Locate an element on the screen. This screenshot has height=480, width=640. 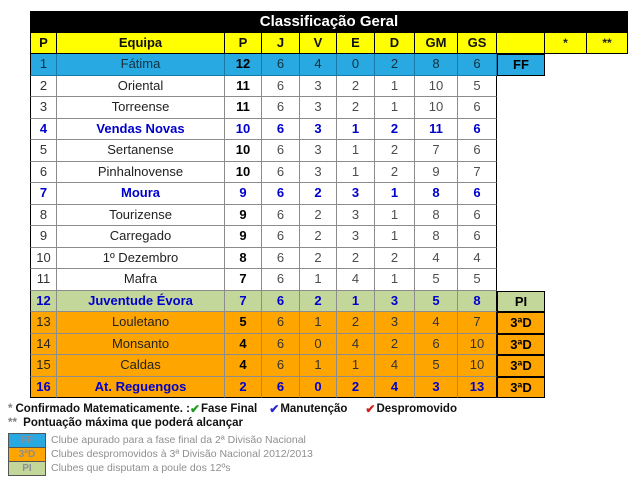
table-row: 14 Monsanto 4 6 0 4 2 6 10 3ªD is located at coordinates (287, 344).